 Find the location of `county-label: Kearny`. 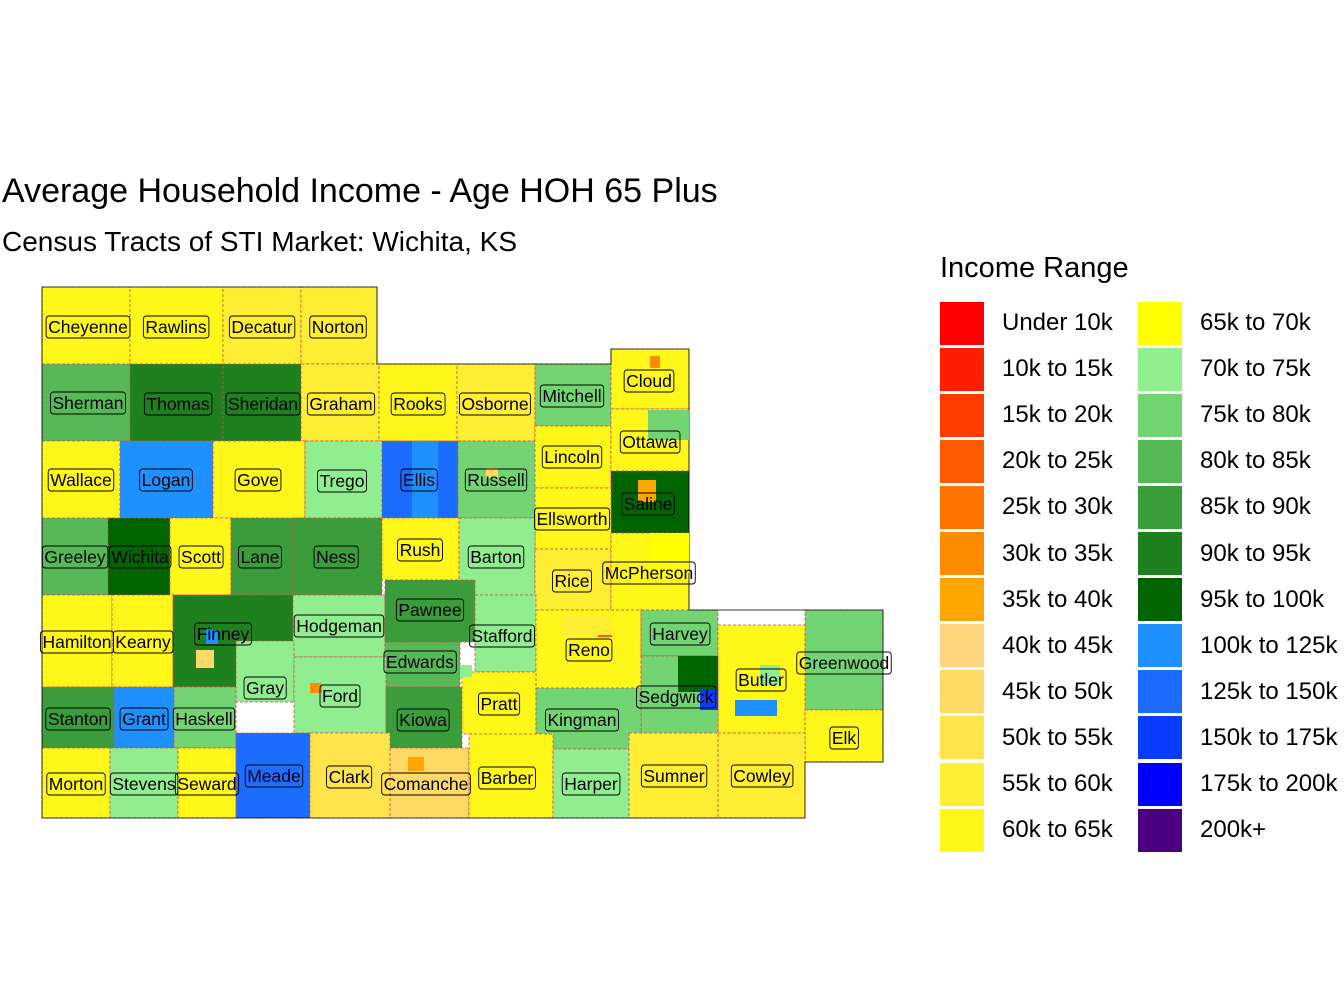

county-label: Kearny is located at coordinates (143, 642).